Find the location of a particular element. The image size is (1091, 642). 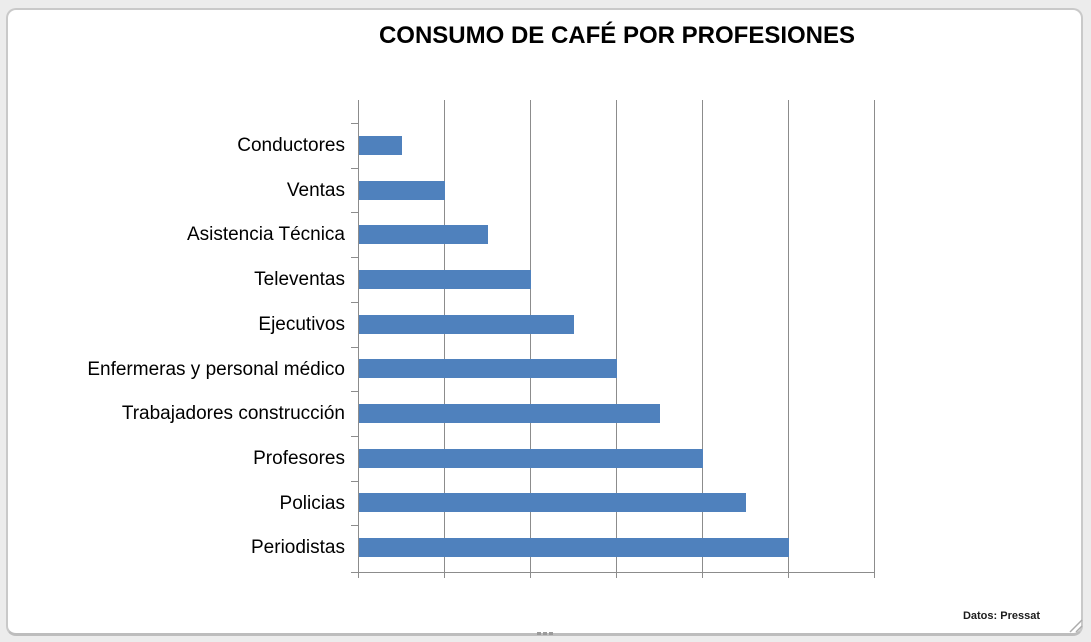

category-axis-line is located at coordinates (358, 336).